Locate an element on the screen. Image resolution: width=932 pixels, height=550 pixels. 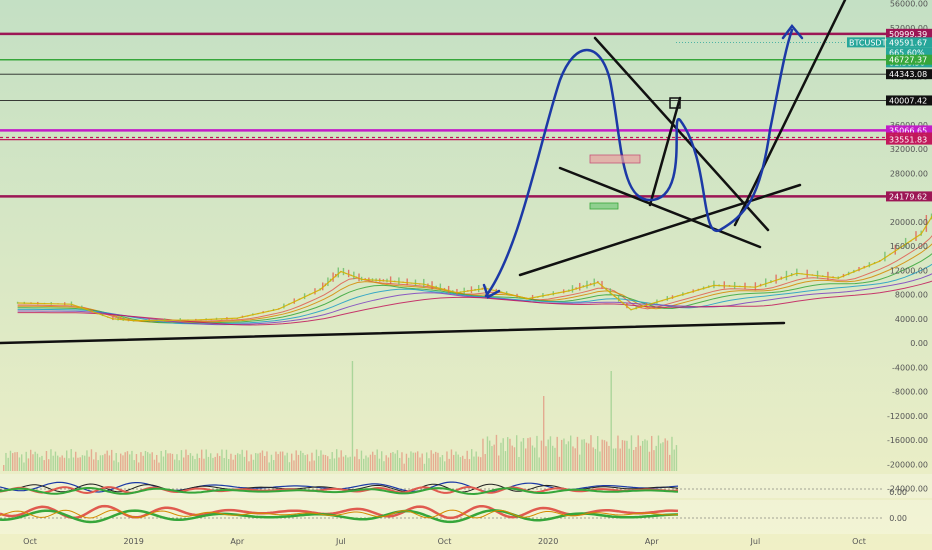
supply-zone-box is located at coordinates (615, 159).